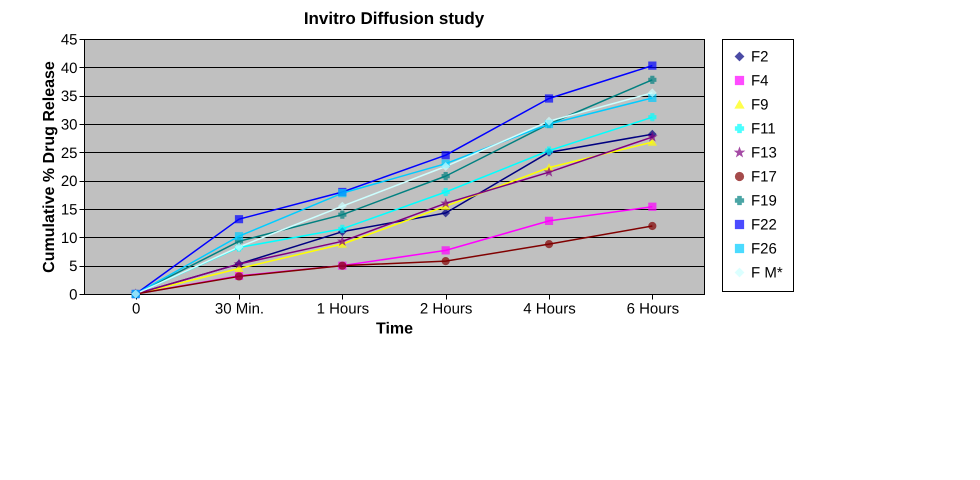 Image resolution: width=980 pixels, height=480 pixels. Describe the element at coordinates (69, 40) in the screenshot. I see `y-tick-label: 45` at that location.